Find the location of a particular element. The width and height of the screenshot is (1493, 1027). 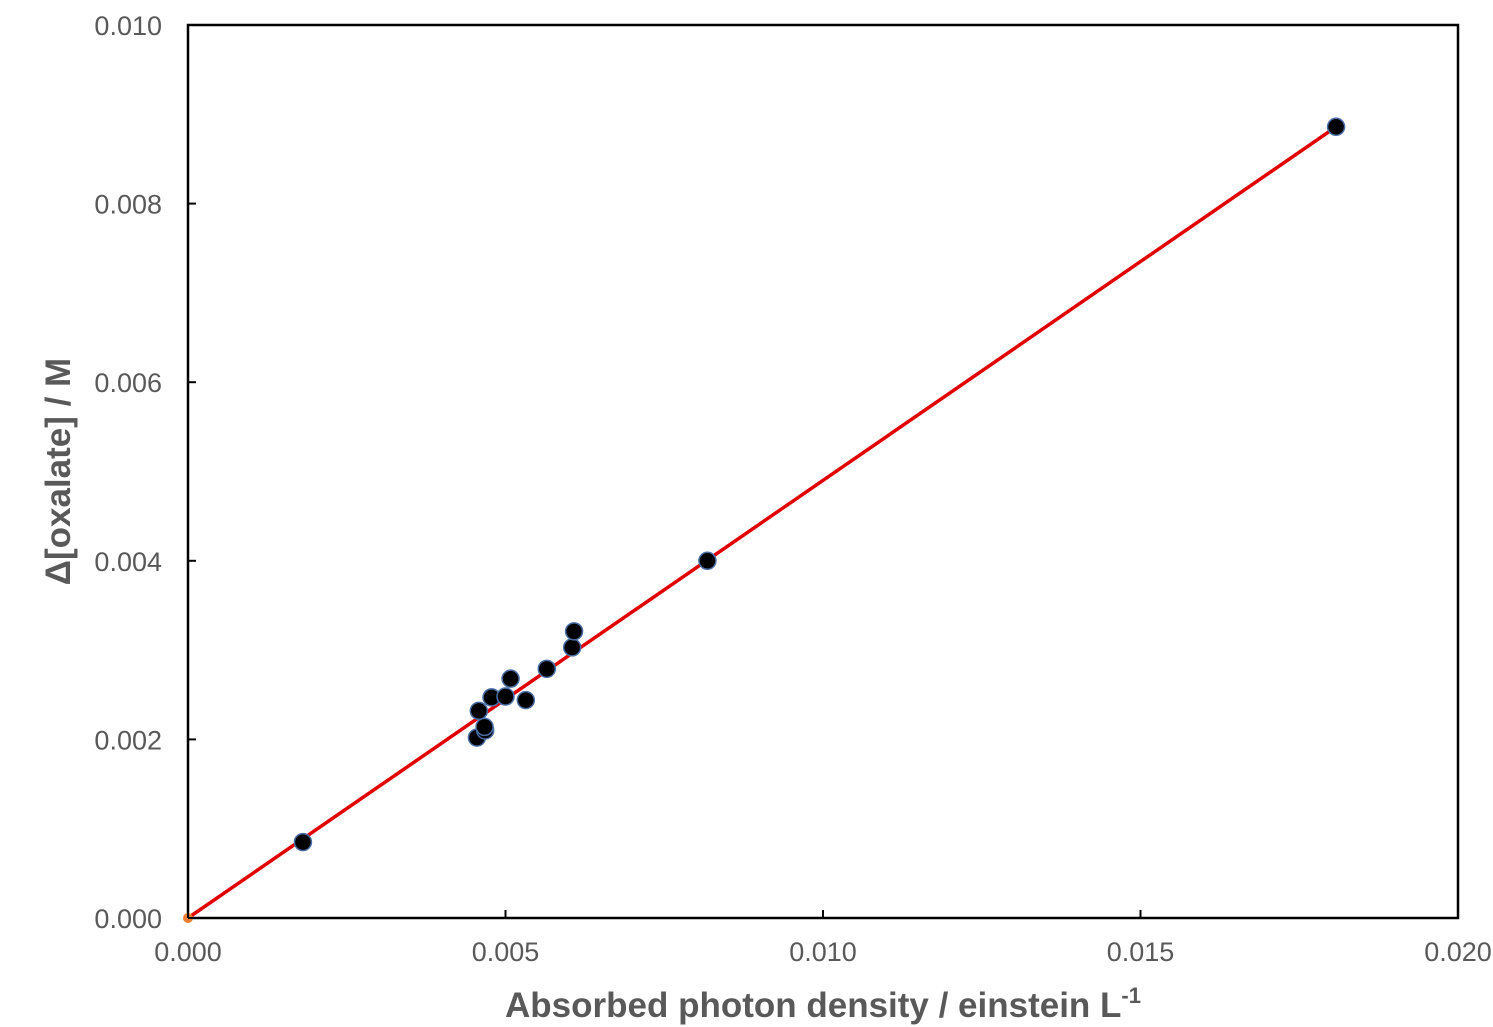

x-tick-label: 0.015 is located at coordinates (1141, 952).